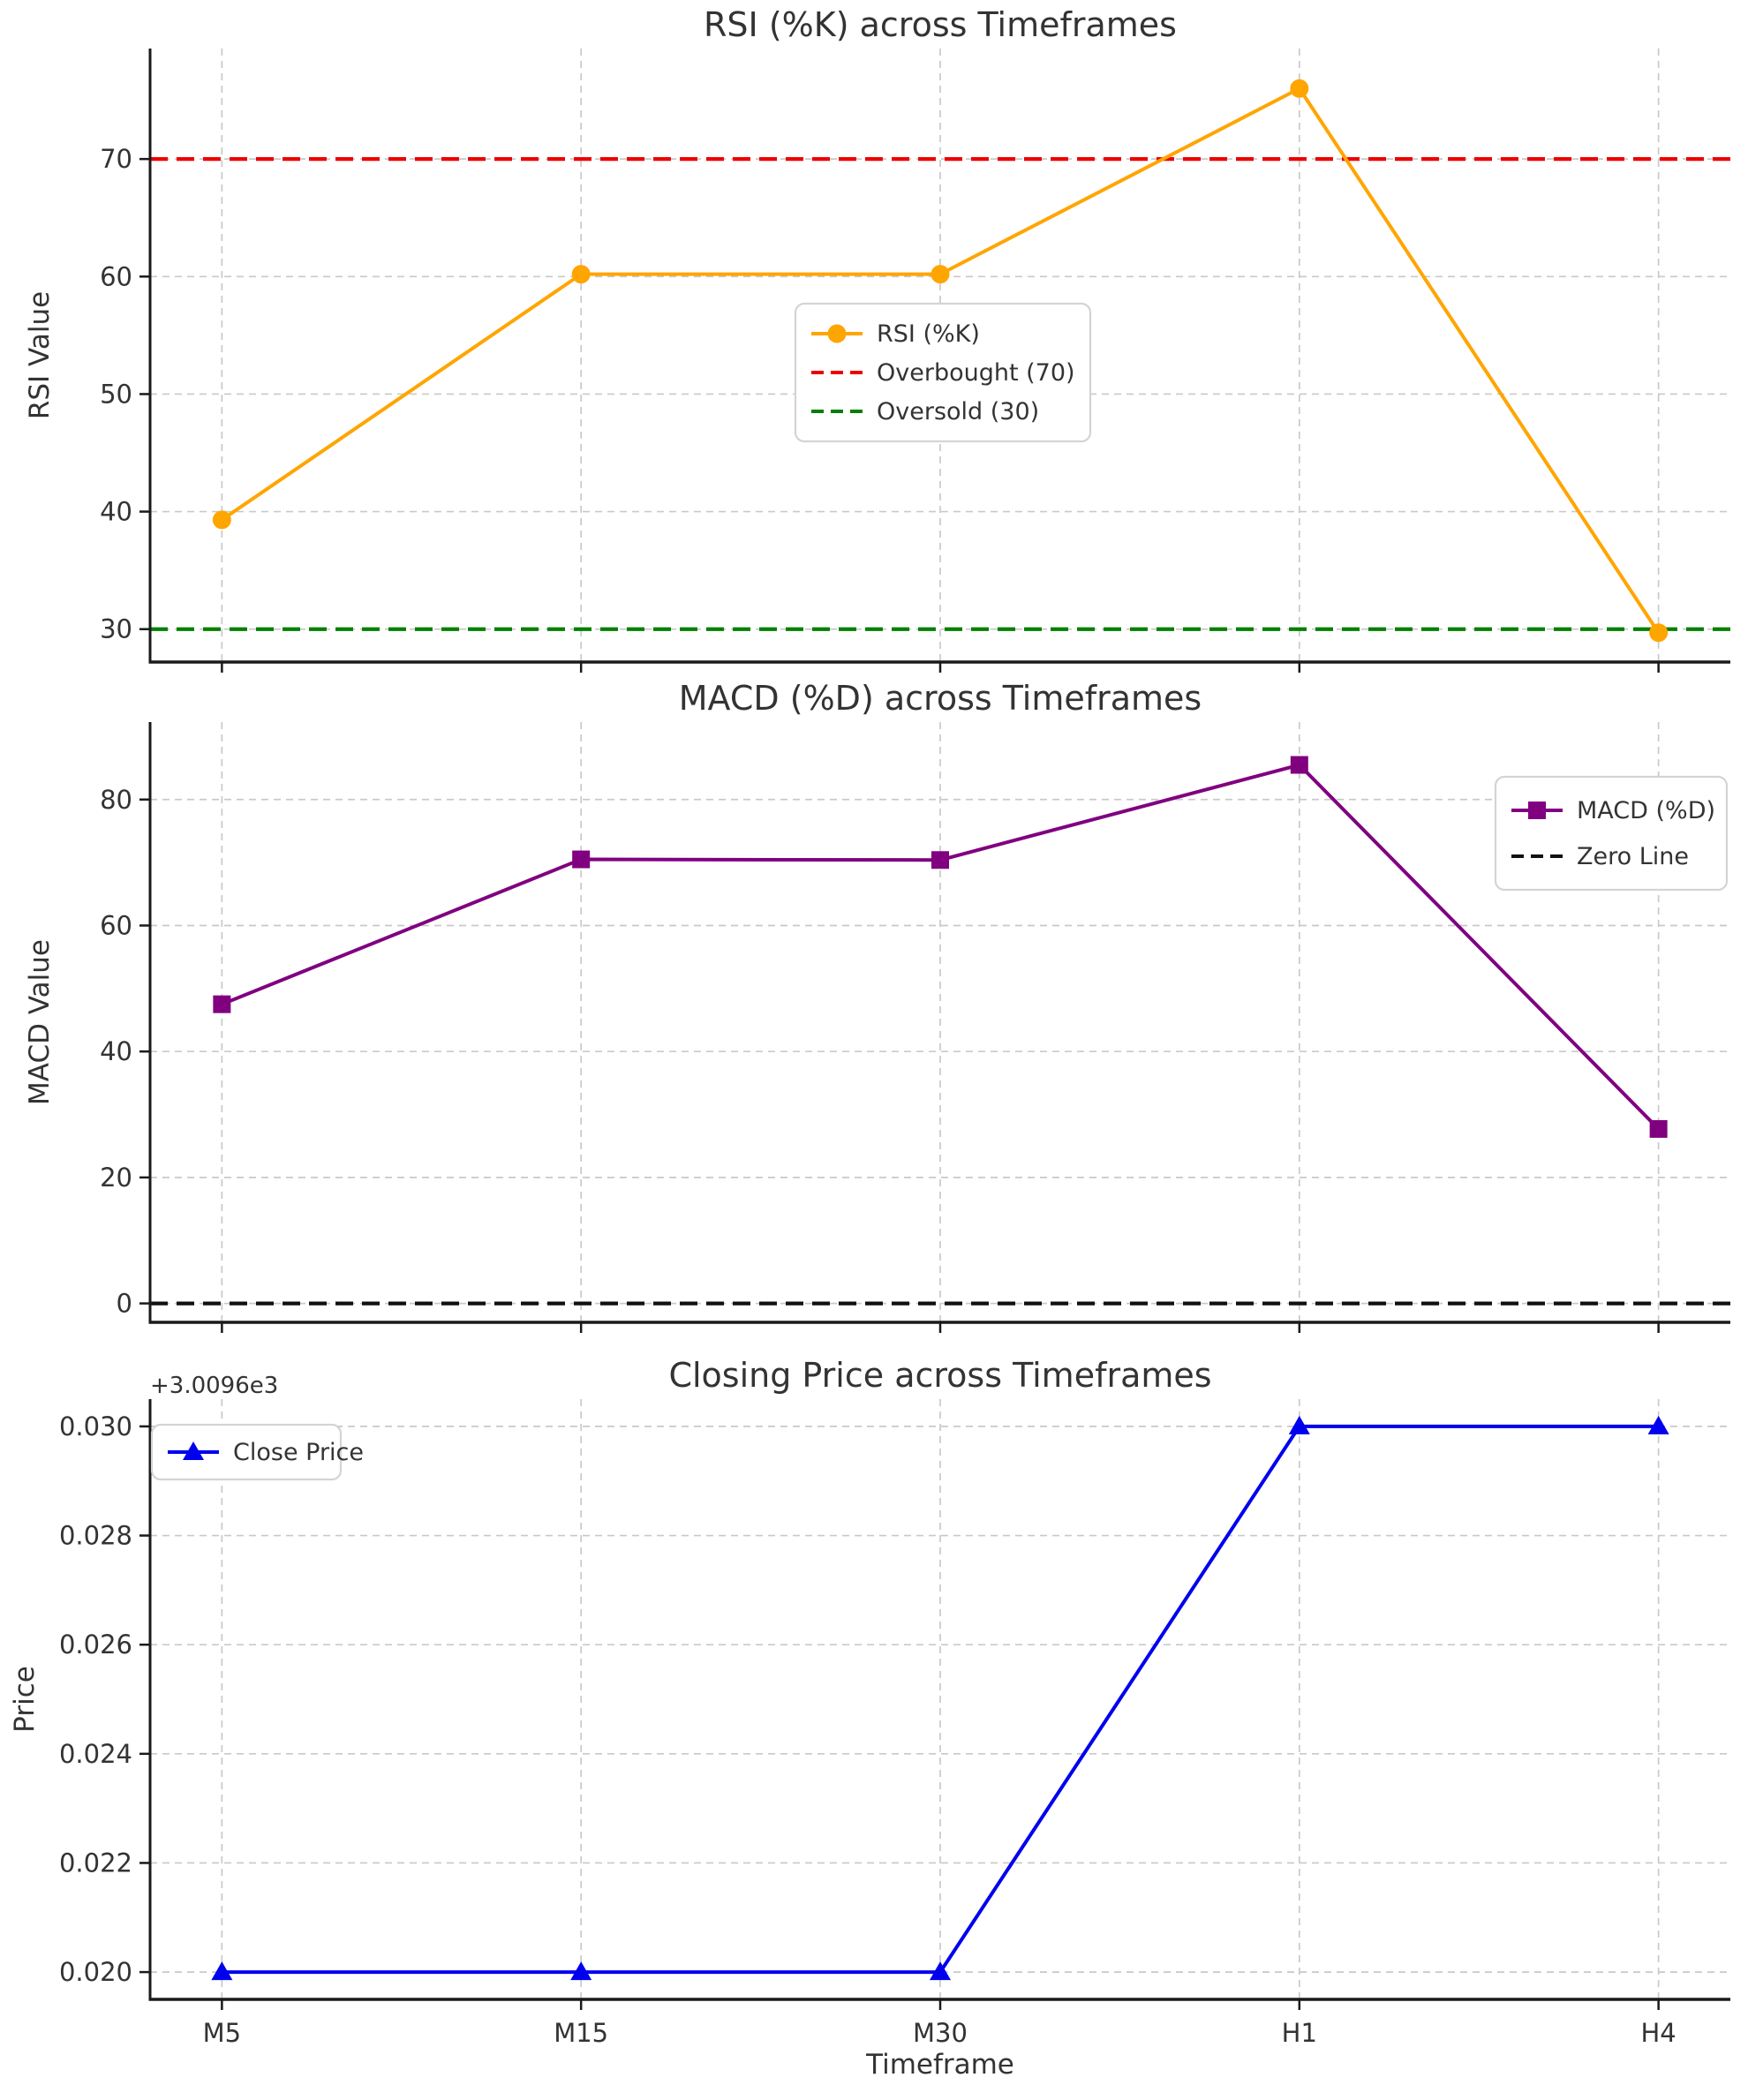  What do you see at coordinates (95, 1863) in the screenshot?
I see `y-tick-label: 0.022` at bounding box center [95, 1863].